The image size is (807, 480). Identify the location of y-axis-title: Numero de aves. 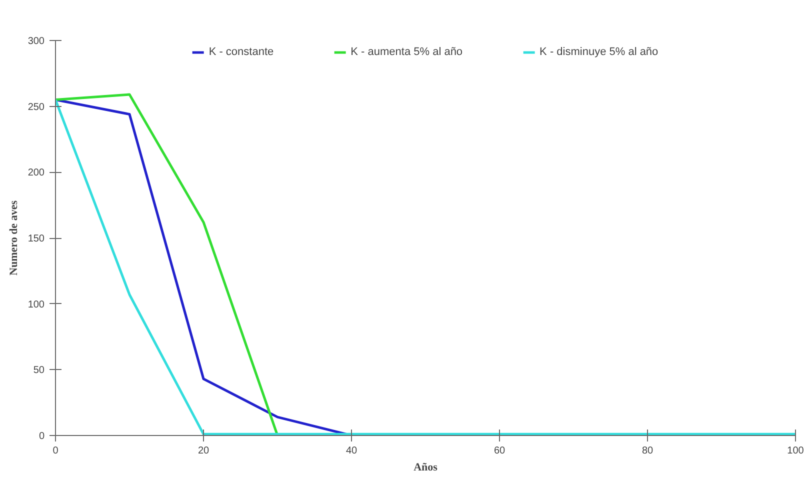
(14, 238).